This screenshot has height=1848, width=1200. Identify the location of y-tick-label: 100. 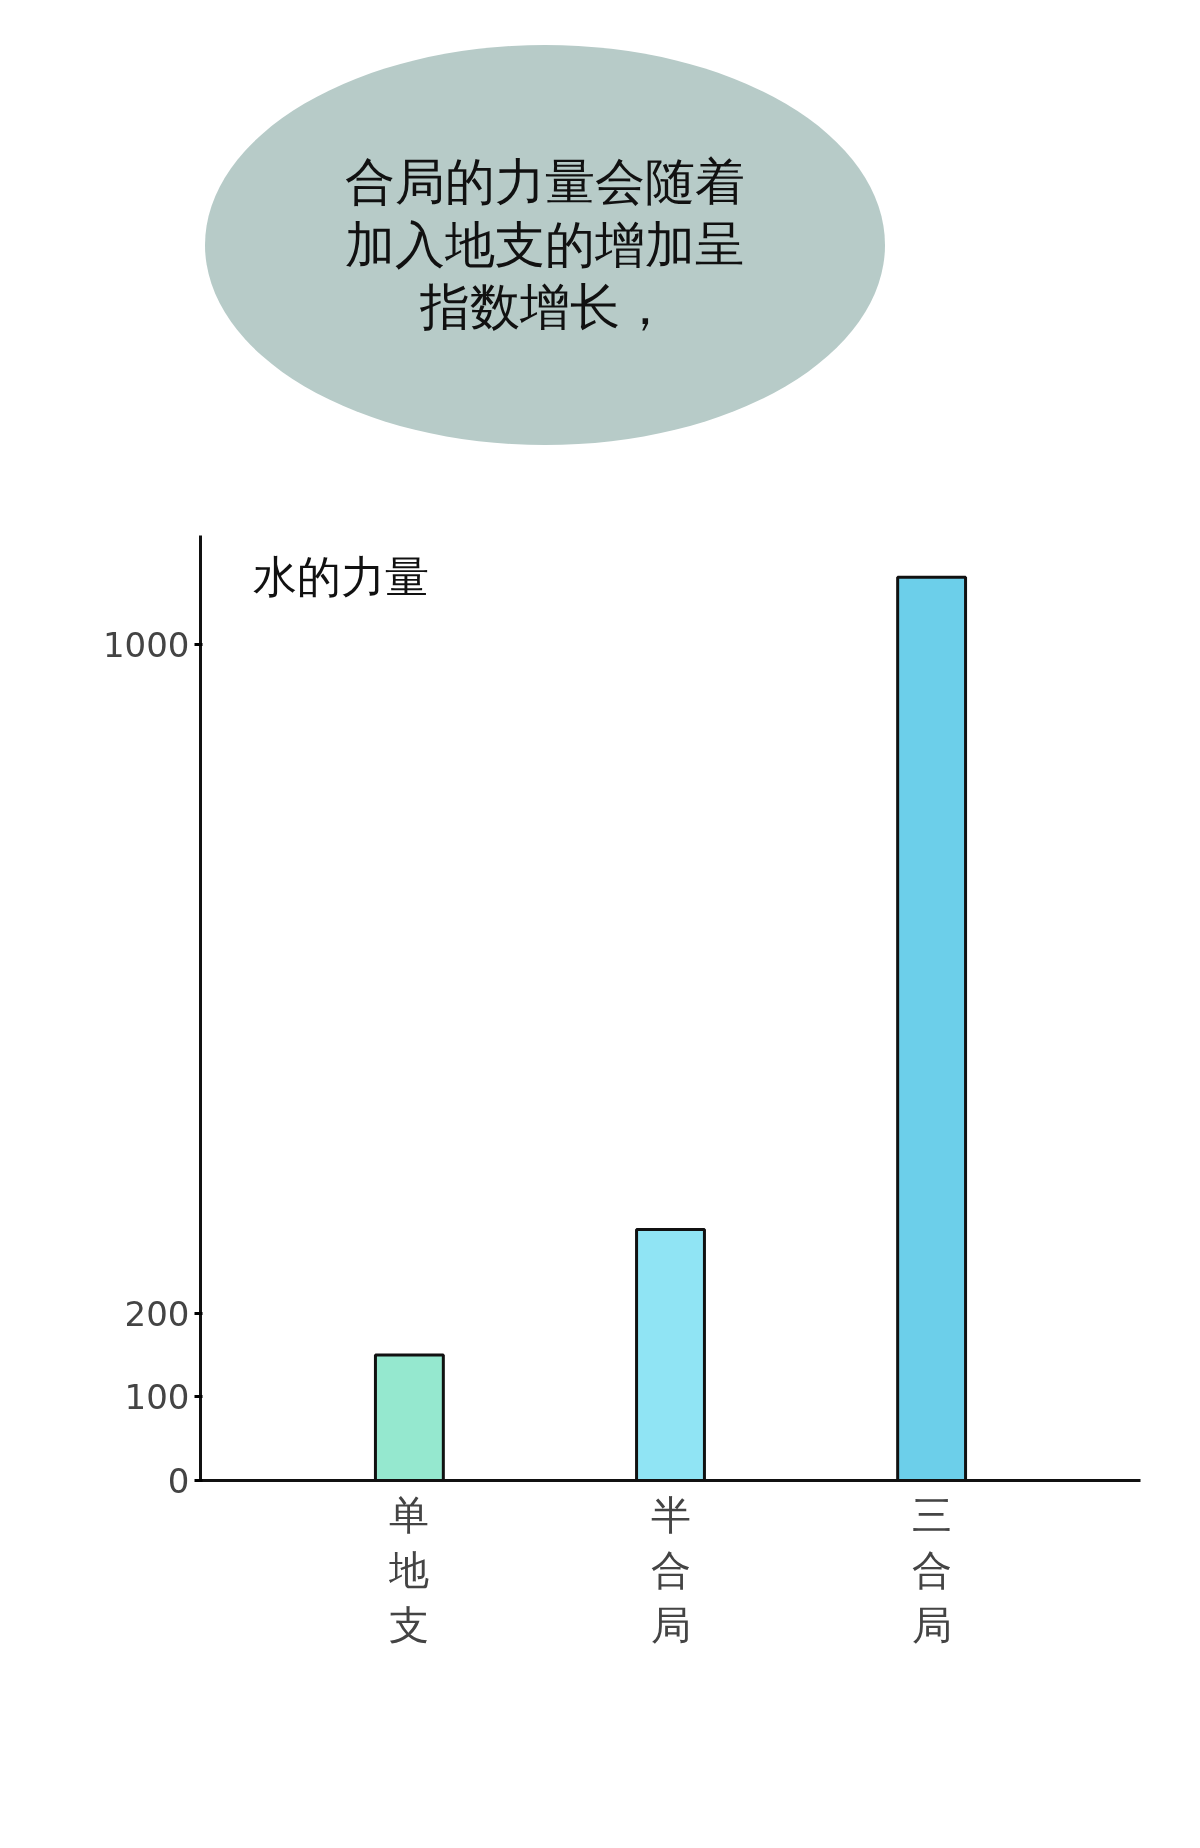
(157, 1397).